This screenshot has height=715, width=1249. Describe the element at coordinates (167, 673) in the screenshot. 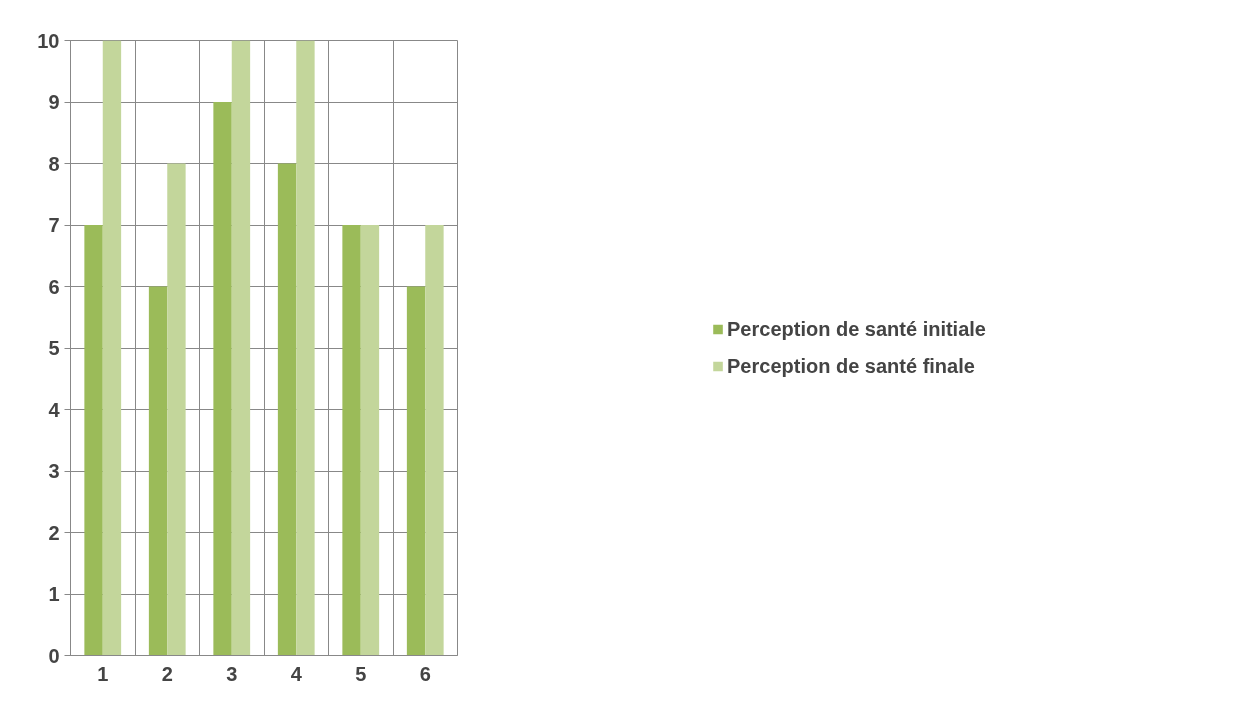

I see `x-tick-label: 2` at that location.